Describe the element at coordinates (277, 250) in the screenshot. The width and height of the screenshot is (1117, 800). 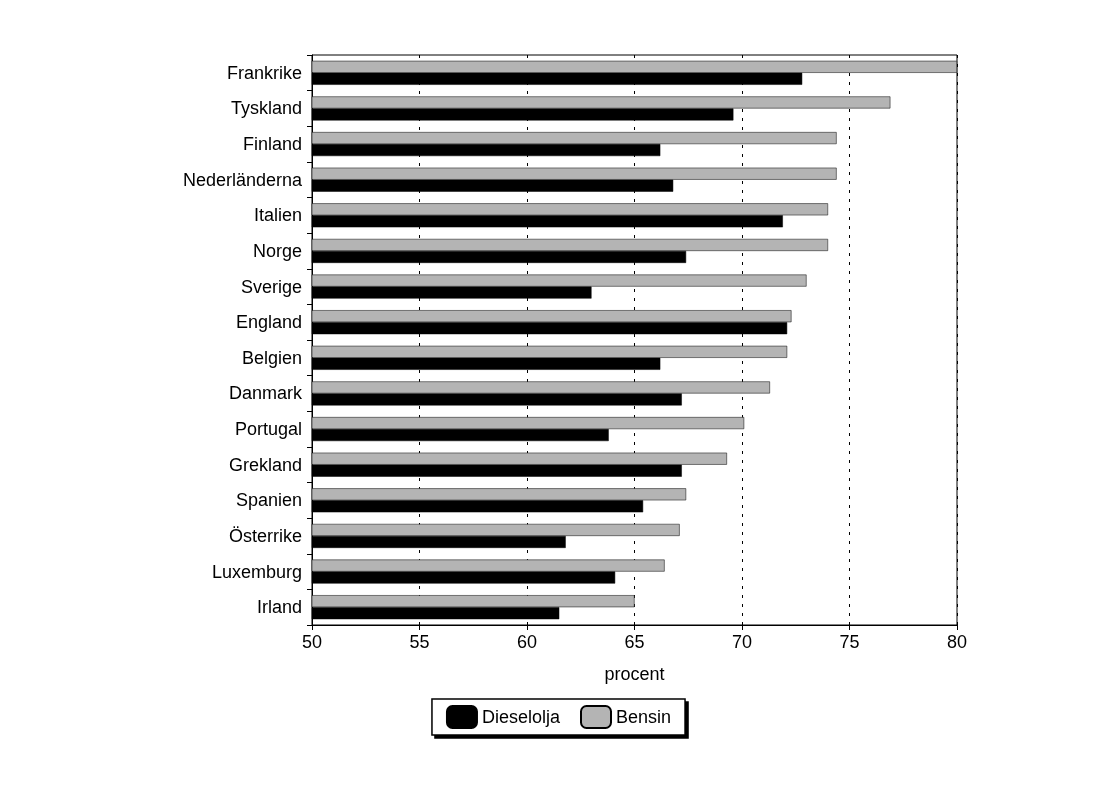
I see `y-tick-label: Norge` at that location.